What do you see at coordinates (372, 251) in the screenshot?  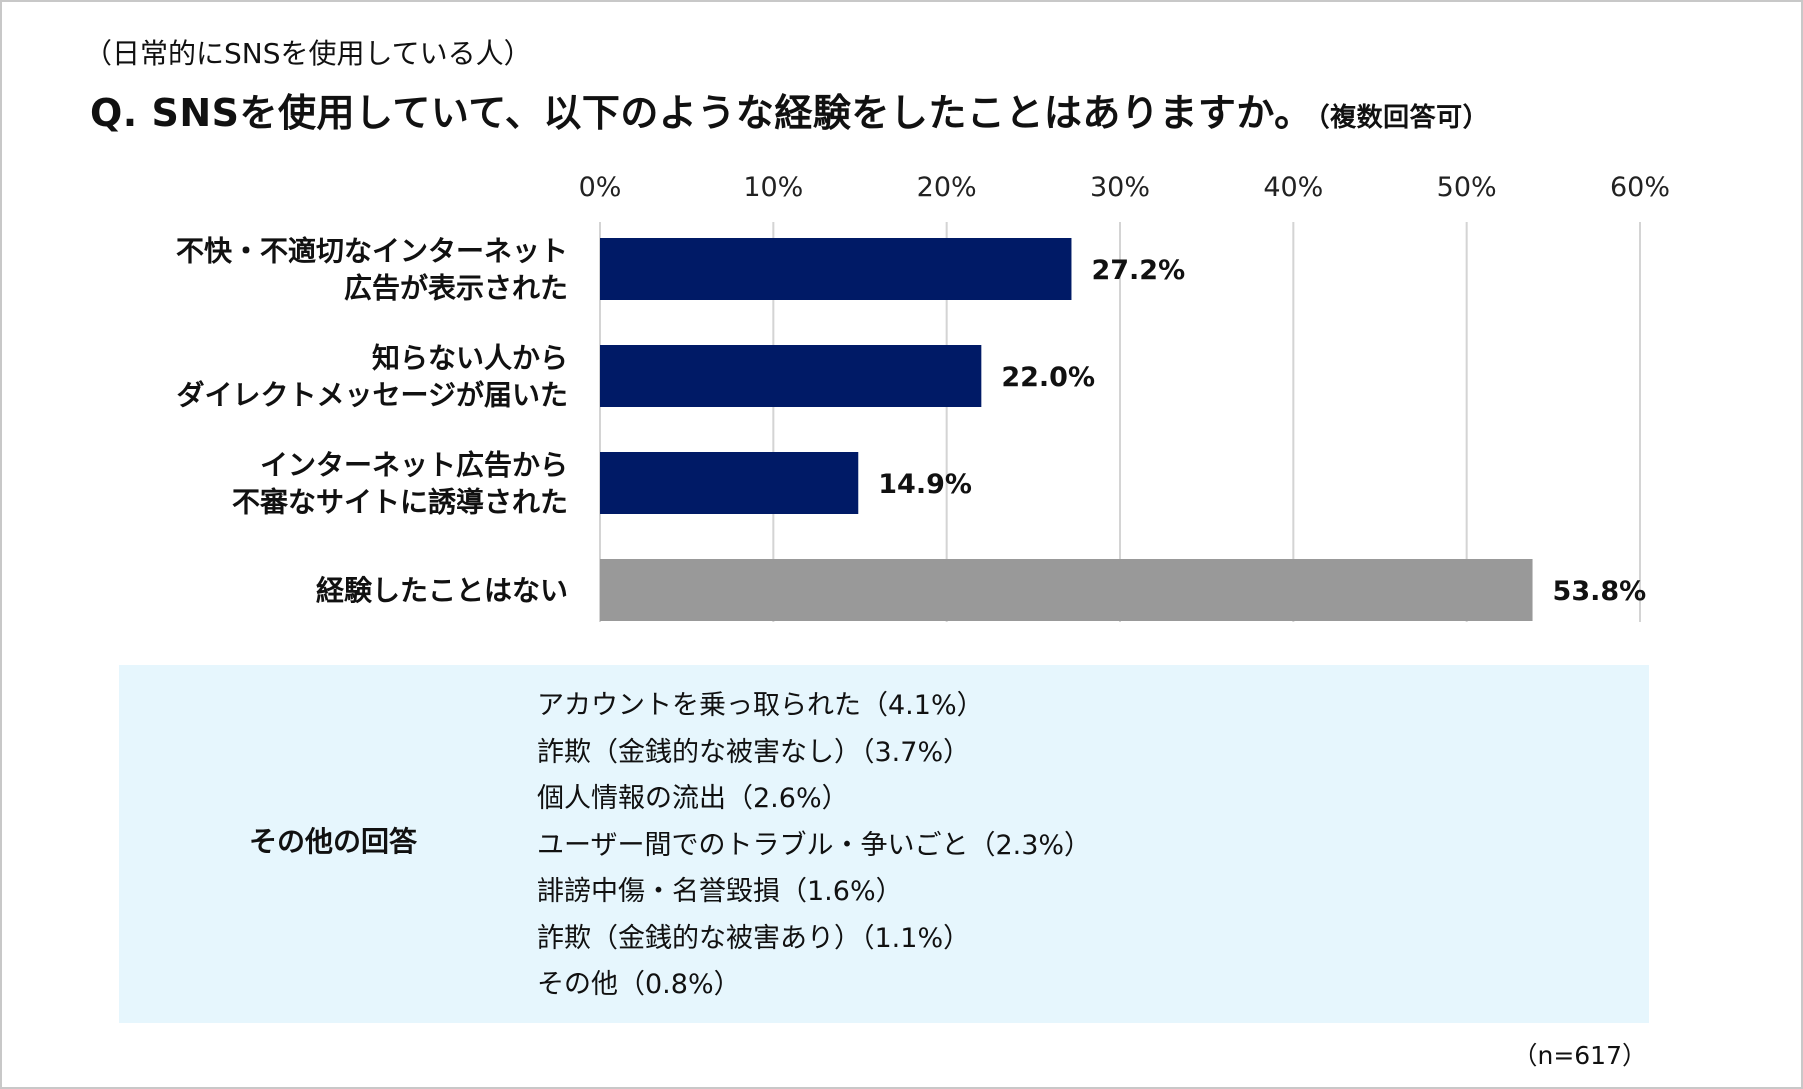 I see `category-label: 不快・不適切なインターネット` at bounding box center [372, 251].